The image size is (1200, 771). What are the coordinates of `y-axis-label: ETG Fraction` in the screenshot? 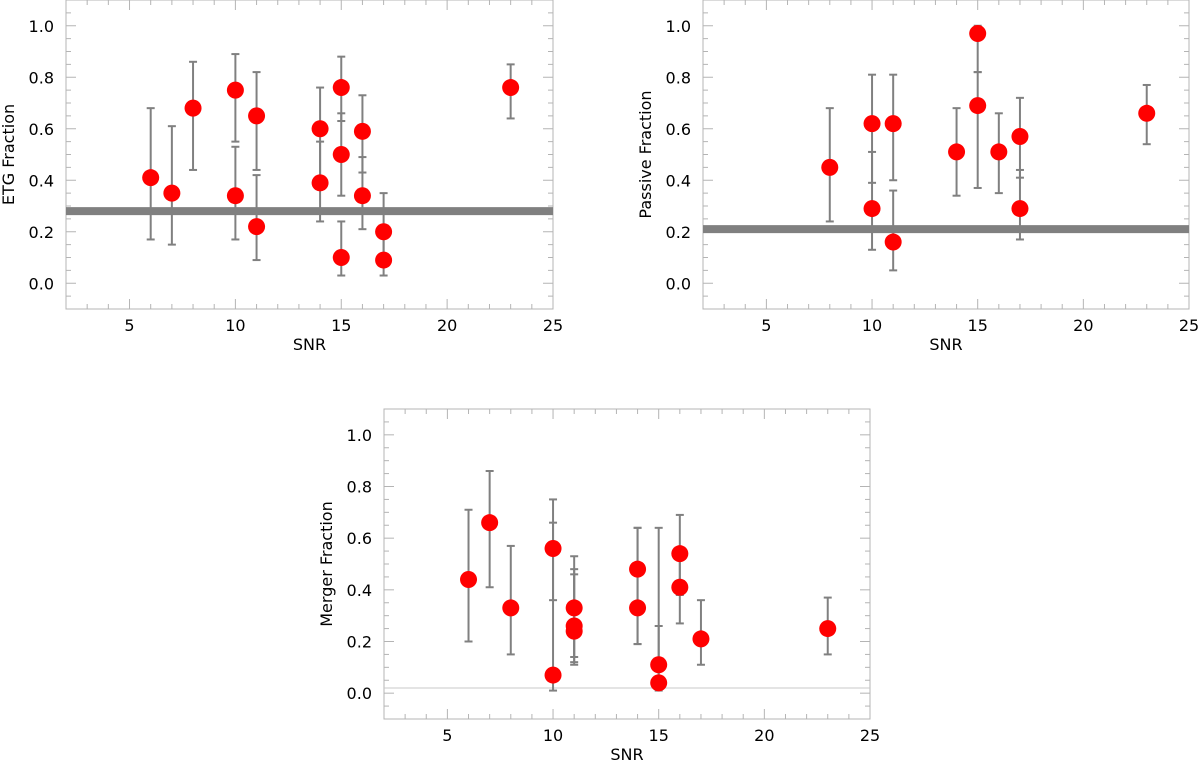 It's located at (9, 154).